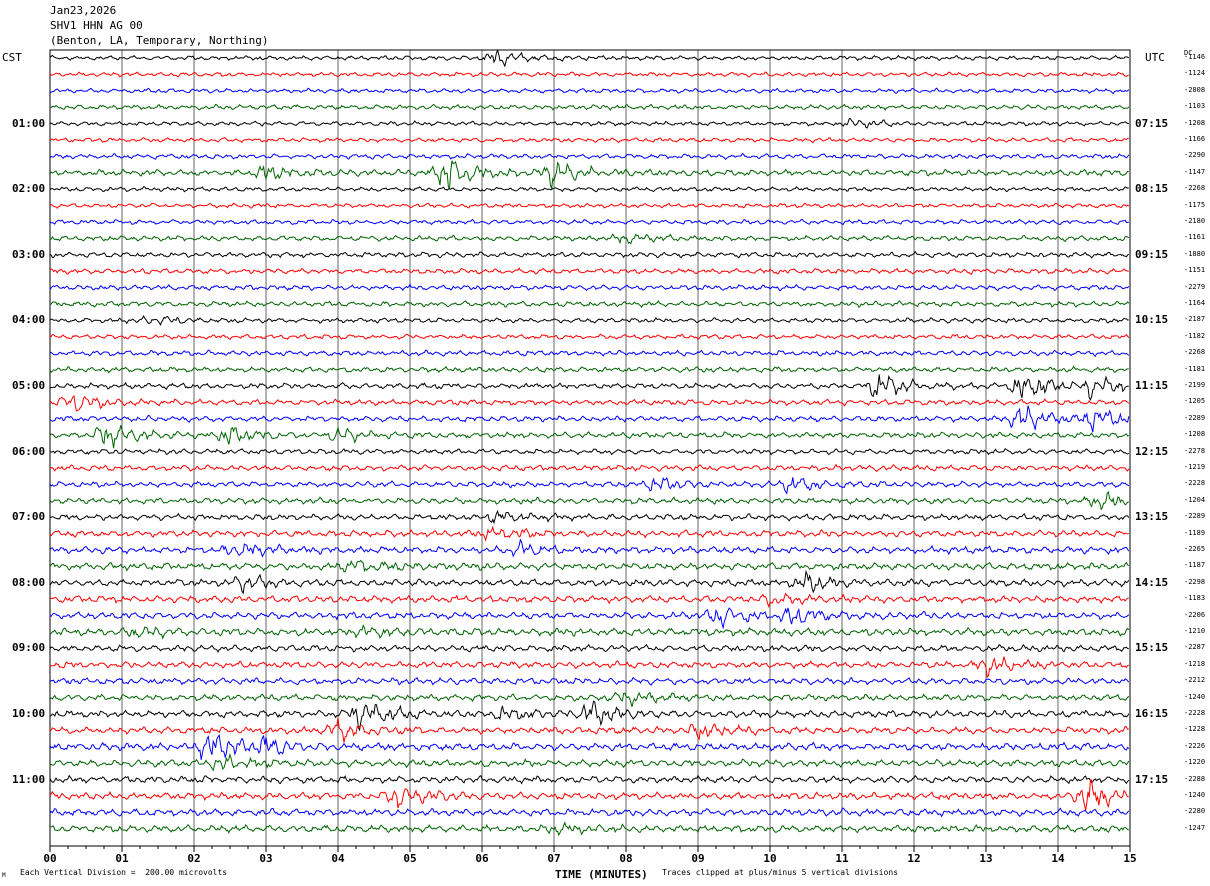 The width and height of the screenshot is (1210, 886). Describe the element at coordinates (1195, 303) in the screenshot. I see `dc-offset-label: -1164` at that location.